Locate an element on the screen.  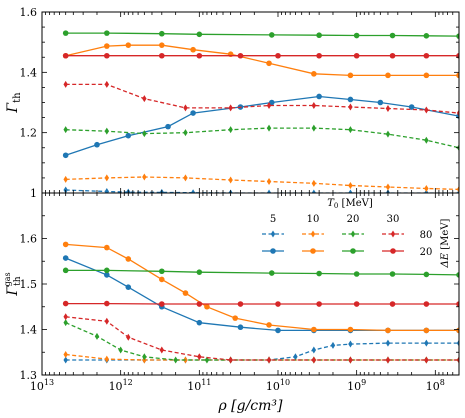
legend-row-title-sym: ΔE is located at coordinates (445, 260).